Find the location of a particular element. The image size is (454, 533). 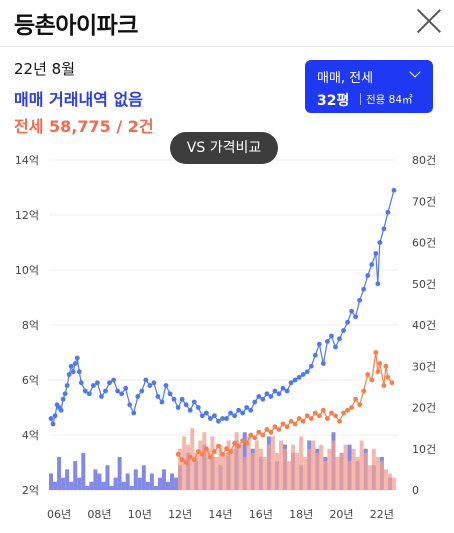

y-right-tick: 60건 is located at coordinates (424, 243).